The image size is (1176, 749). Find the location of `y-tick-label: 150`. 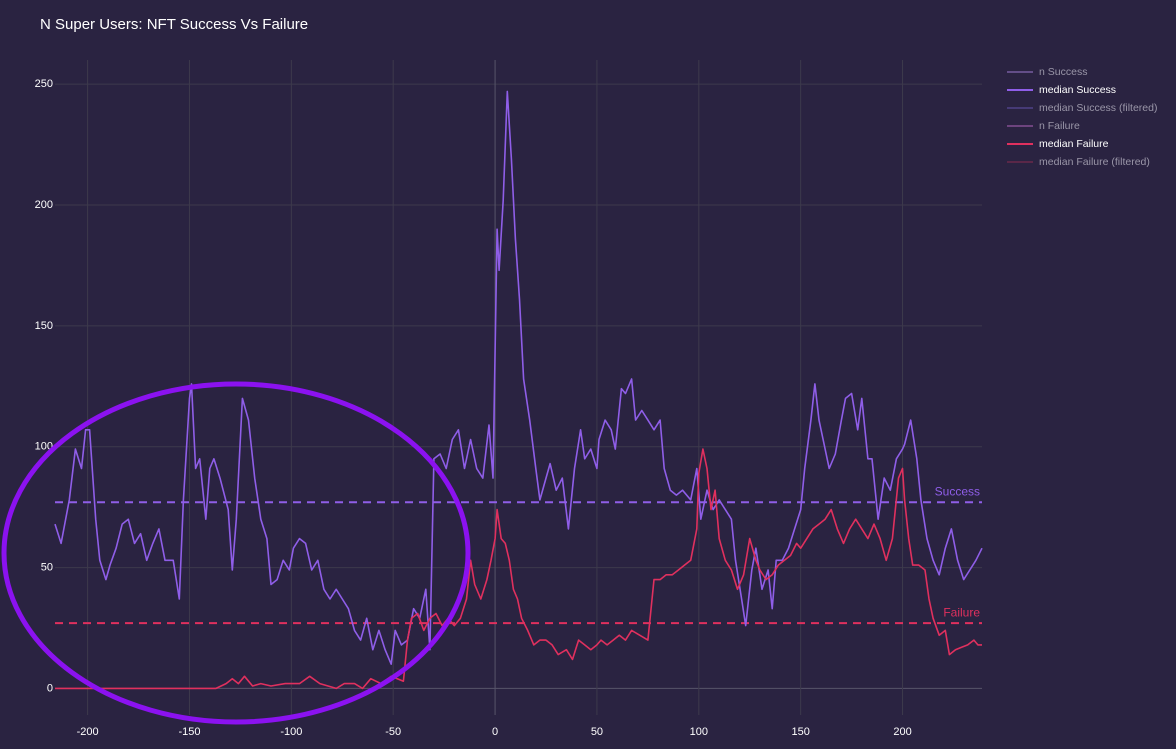

y-tick-label: 150 is located at coordinates (44, 326).